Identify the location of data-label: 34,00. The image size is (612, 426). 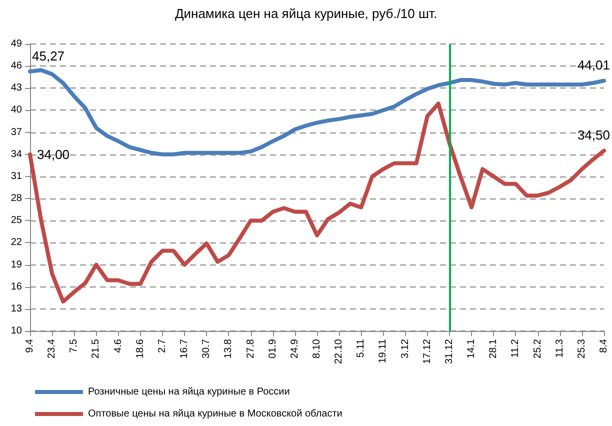
(53, 154).